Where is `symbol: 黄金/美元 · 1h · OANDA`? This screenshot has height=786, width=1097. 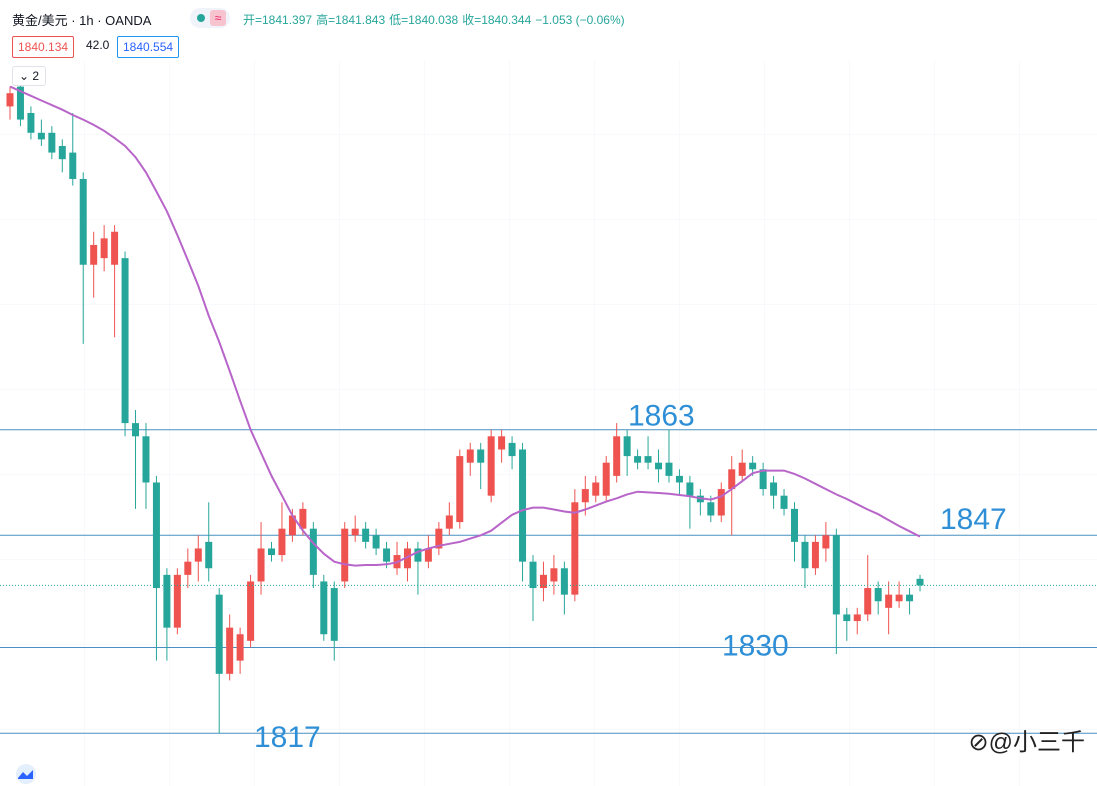 symbol: 黄金/美元 · 1h · OANDA is located at coordinates (82, 20).